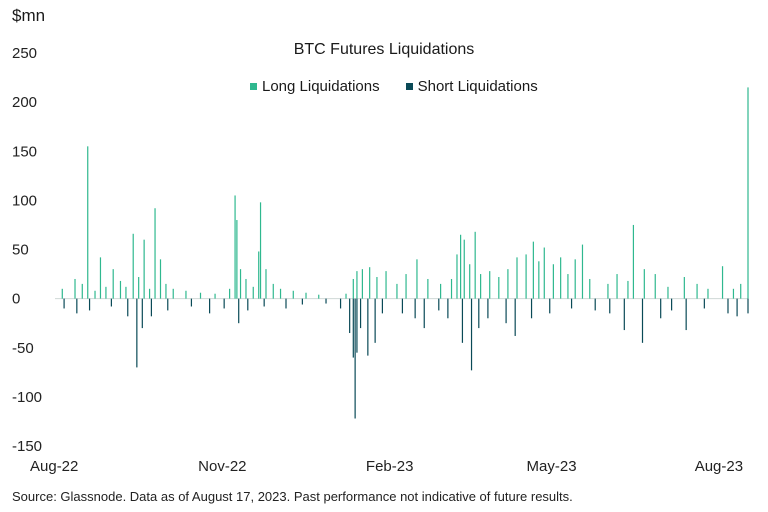 The image size is (768, 512). I want to click on x-tick-label: May-23, so click(552, 466).